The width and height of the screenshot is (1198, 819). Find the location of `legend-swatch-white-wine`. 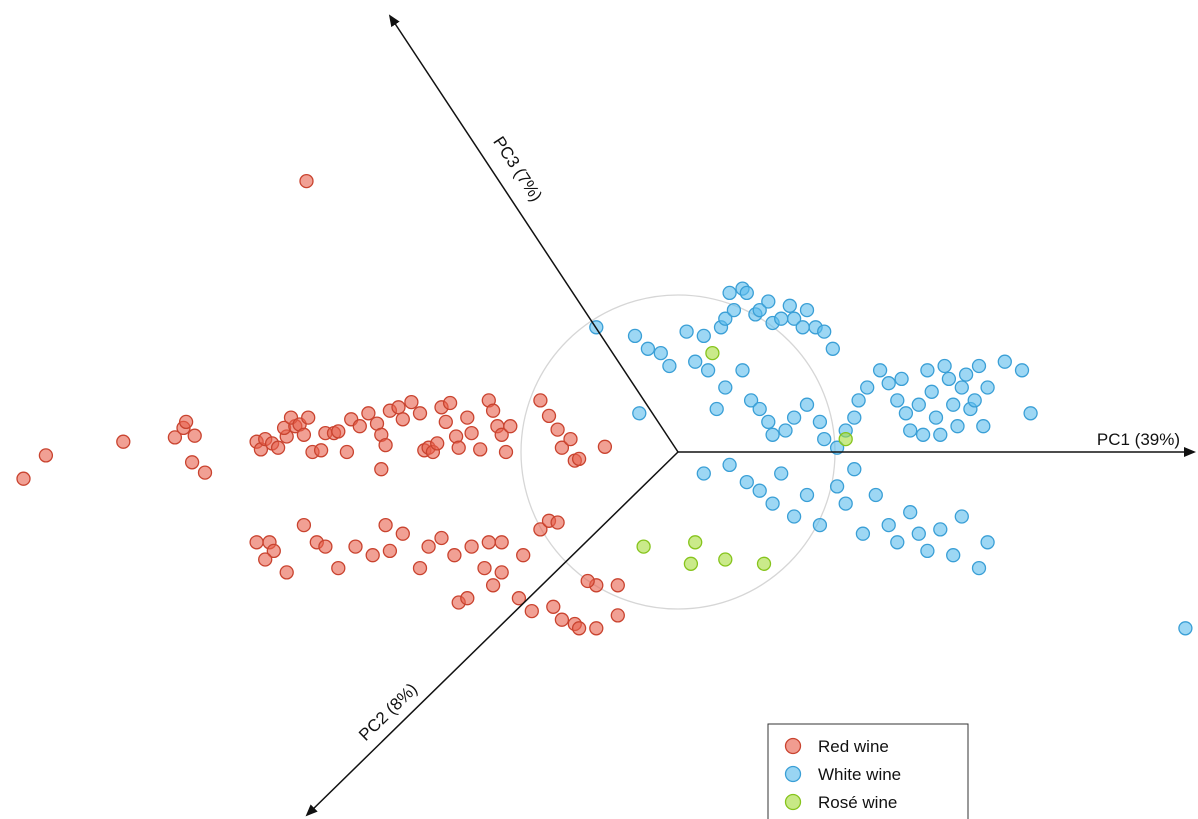

legend-swatch-white-wine is located at coordinates (793, 774).